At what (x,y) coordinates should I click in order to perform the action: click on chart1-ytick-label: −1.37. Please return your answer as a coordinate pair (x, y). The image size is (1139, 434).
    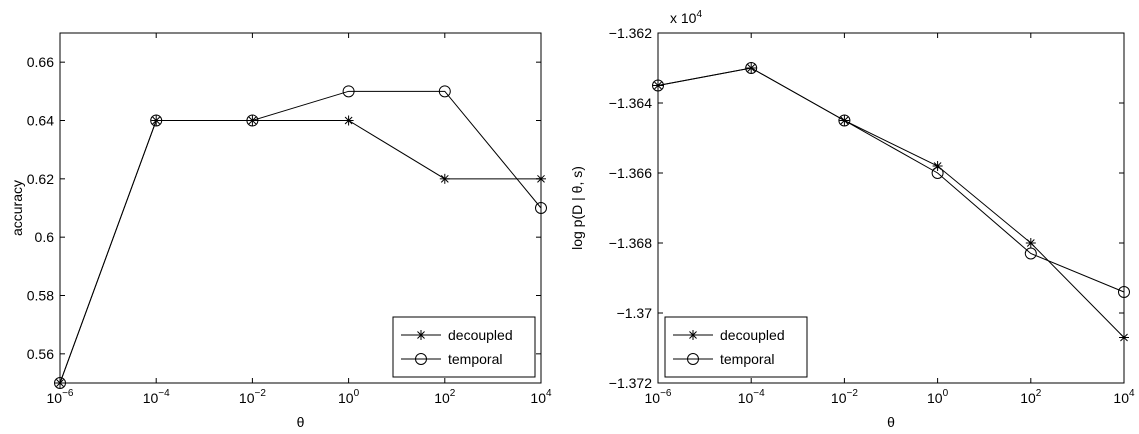
    Looking at the image, I should click on (635, 313).